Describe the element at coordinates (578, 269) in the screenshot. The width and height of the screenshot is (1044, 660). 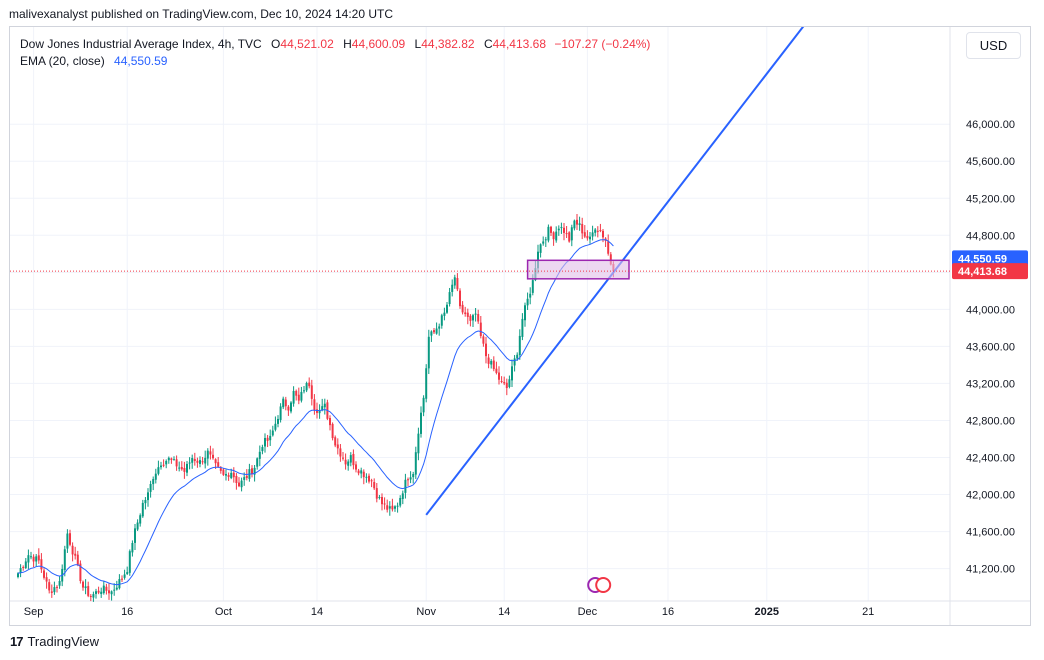
I see `support-zone` at that location.